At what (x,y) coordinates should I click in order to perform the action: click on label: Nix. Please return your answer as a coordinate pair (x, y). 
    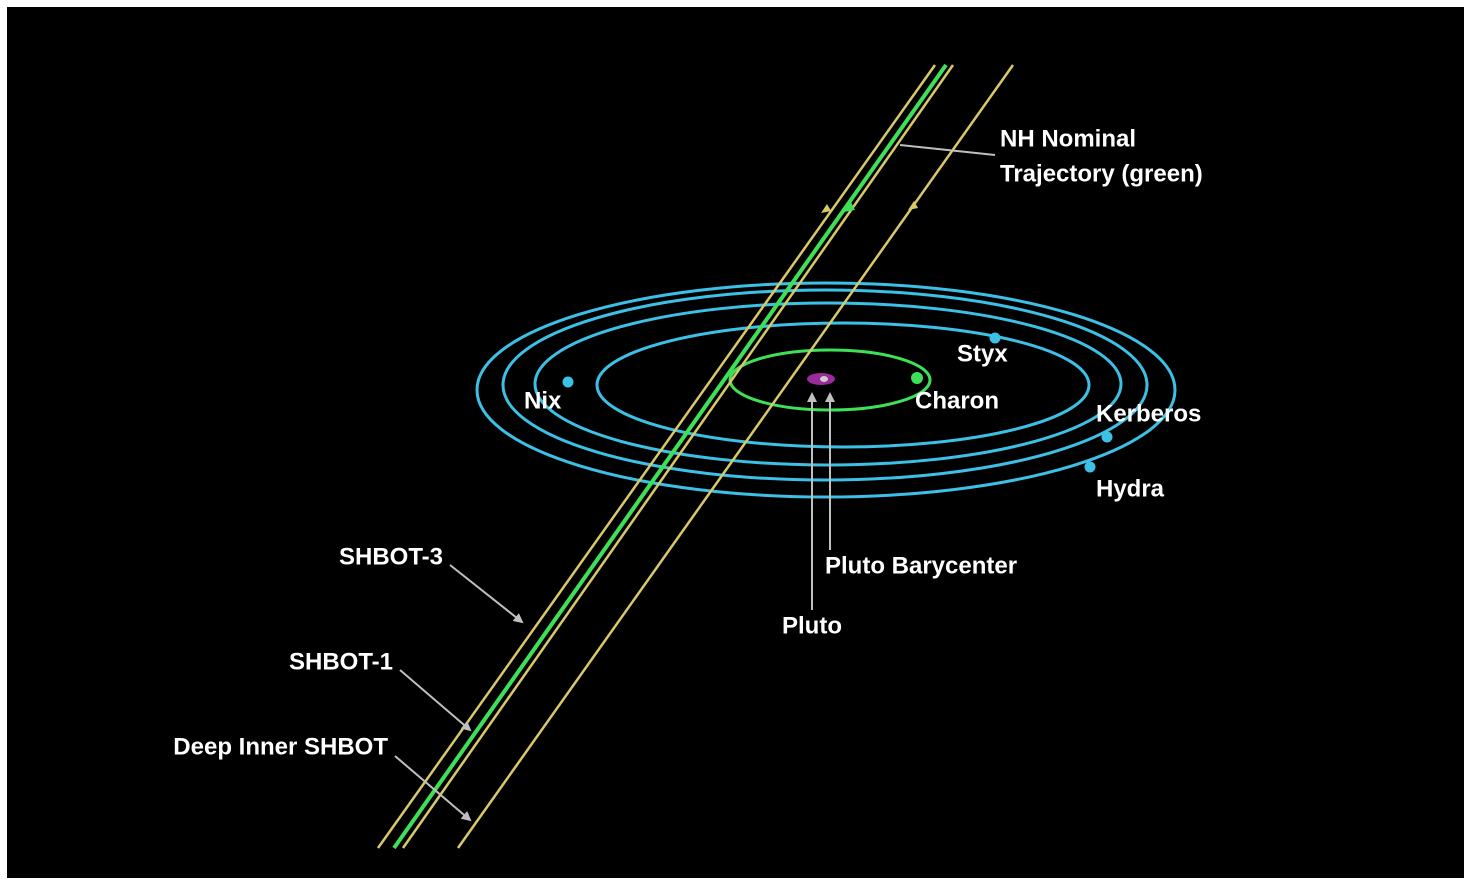
    Looking at the image, I should click on (543, 400).